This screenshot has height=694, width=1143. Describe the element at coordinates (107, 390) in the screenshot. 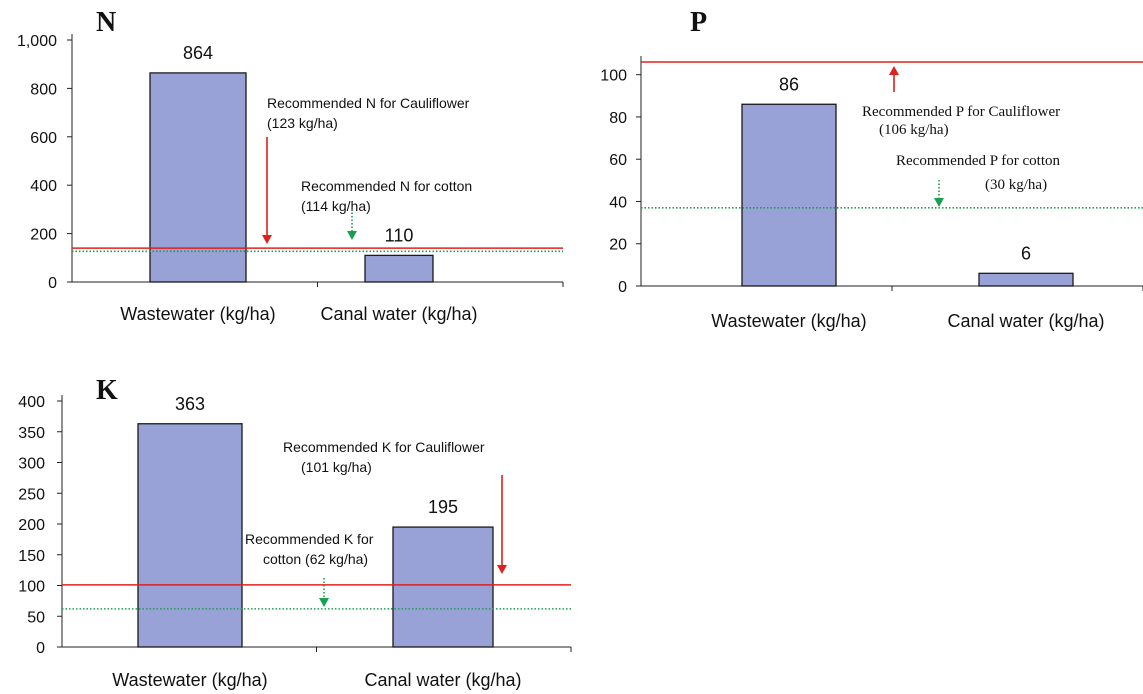

I see `panel-letter: K` at that location.